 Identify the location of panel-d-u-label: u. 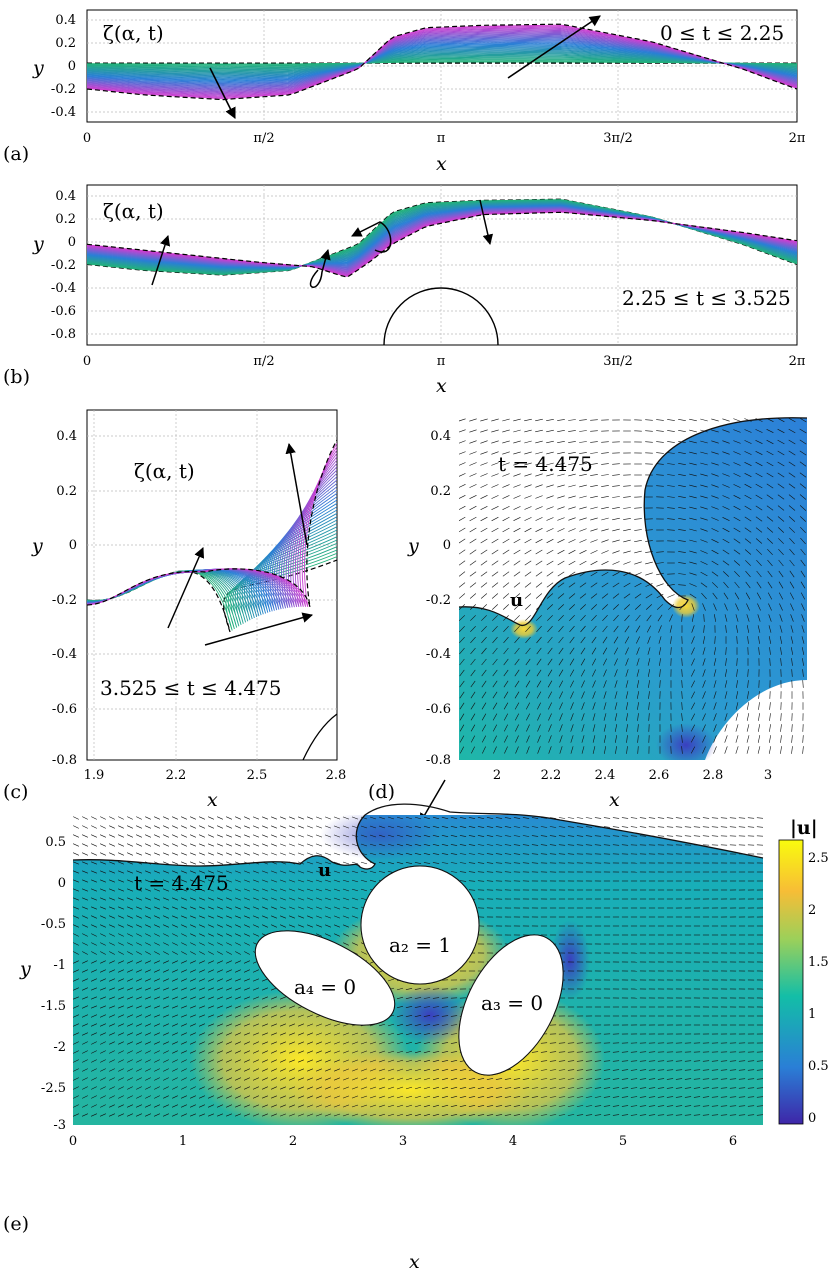
(516, 600).